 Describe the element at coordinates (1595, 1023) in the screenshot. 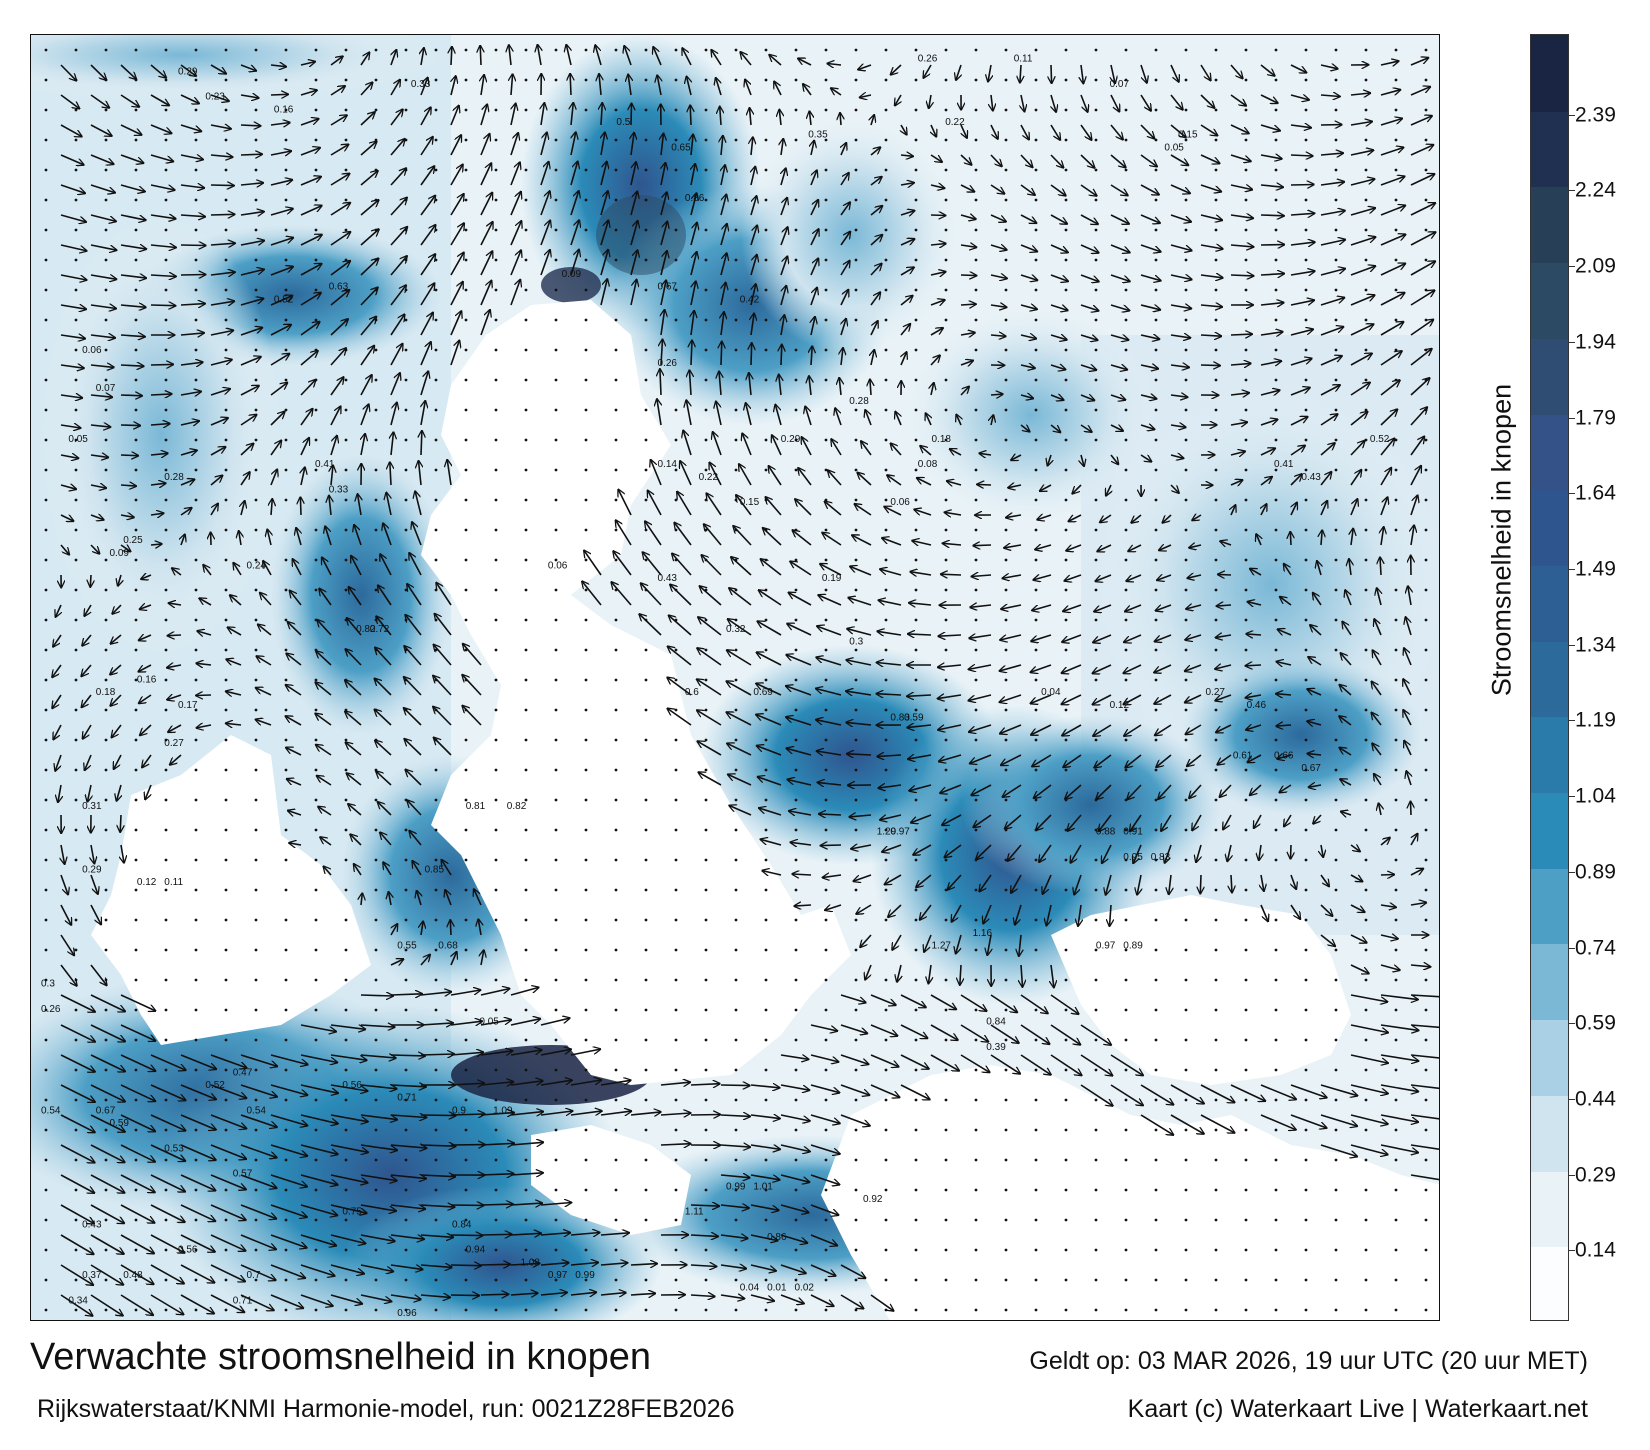

I see `colorbar-tick-label: 0.59` at that location.